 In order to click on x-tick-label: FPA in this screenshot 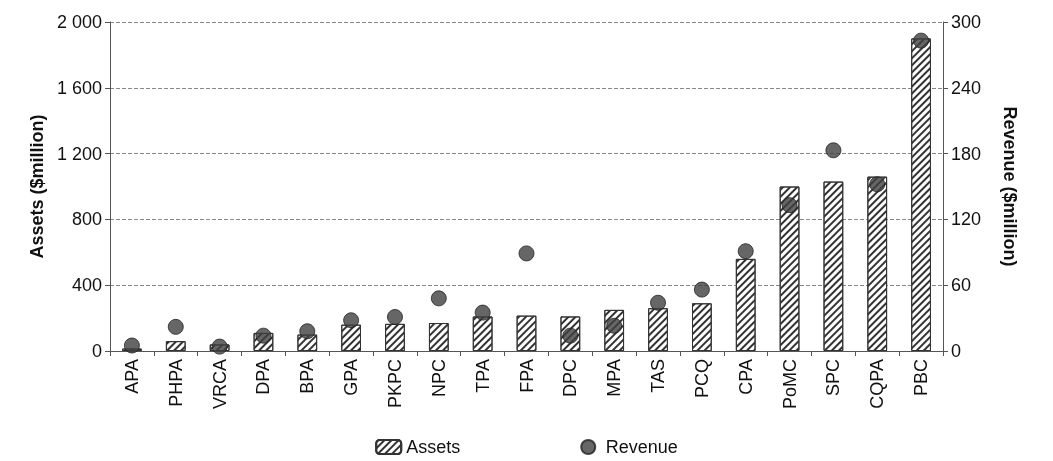, I will do `click(526, 376)`.